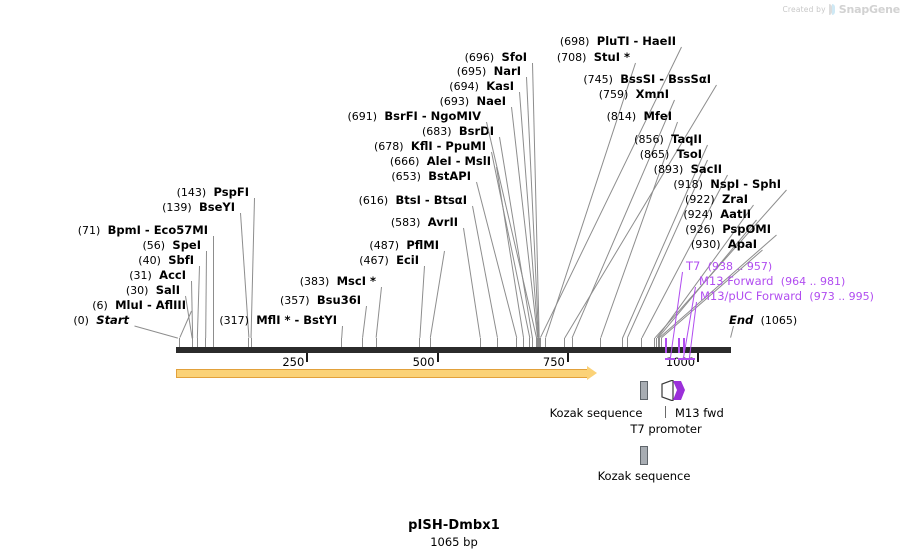 This screenshot has width=908, height=557. Describe the element at coordinates (491, 101) in the screenshot. I see `enzyme-name: NaeI` at that location.